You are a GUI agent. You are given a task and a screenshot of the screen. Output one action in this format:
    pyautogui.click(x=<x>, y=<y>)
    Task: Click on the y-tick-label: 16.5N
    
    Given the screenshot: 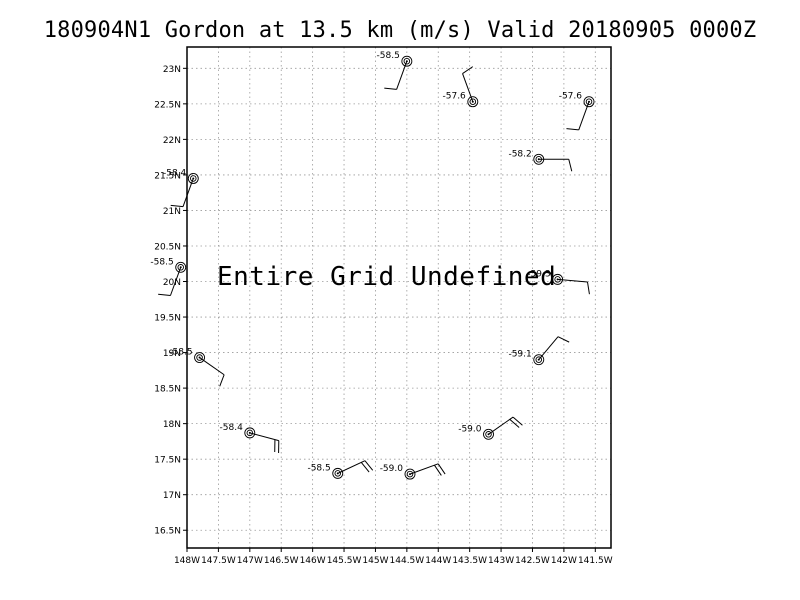 What is the action you would take?
    pyautogui.click(x=167, y=532)
    